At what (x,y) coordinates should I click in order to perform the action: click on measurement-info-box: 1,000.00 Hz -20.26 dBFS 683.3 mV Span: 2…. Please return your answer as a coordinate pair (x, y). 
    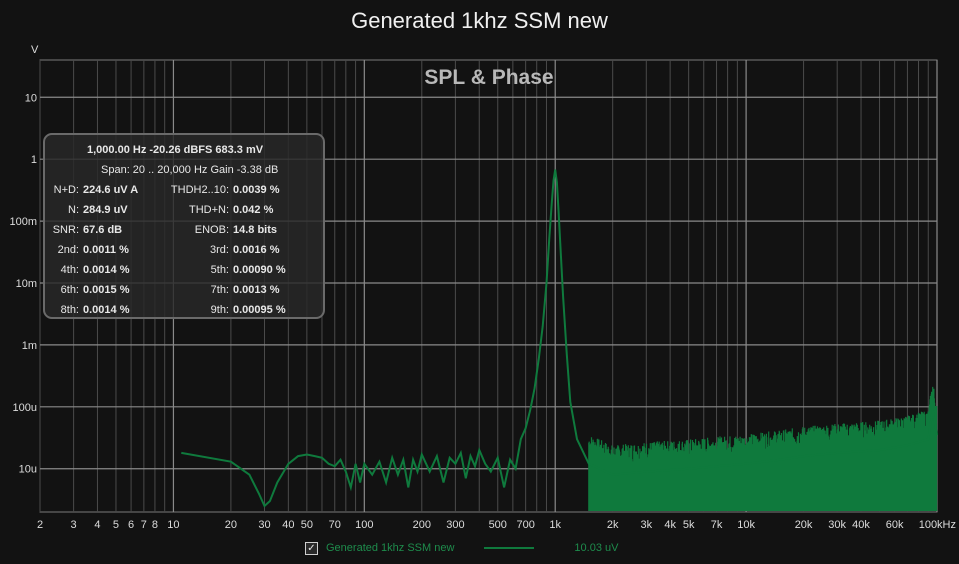
    Looking at the image, I should click on (184, 226).